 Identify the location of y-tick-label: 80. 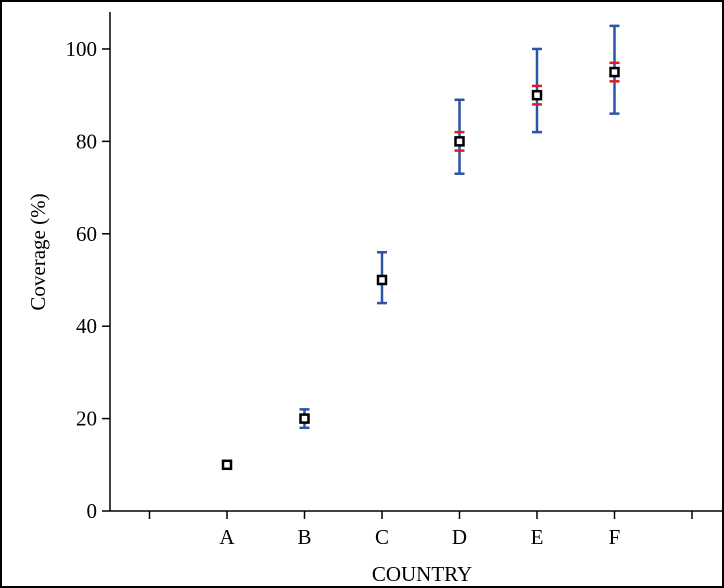
(86, 141).